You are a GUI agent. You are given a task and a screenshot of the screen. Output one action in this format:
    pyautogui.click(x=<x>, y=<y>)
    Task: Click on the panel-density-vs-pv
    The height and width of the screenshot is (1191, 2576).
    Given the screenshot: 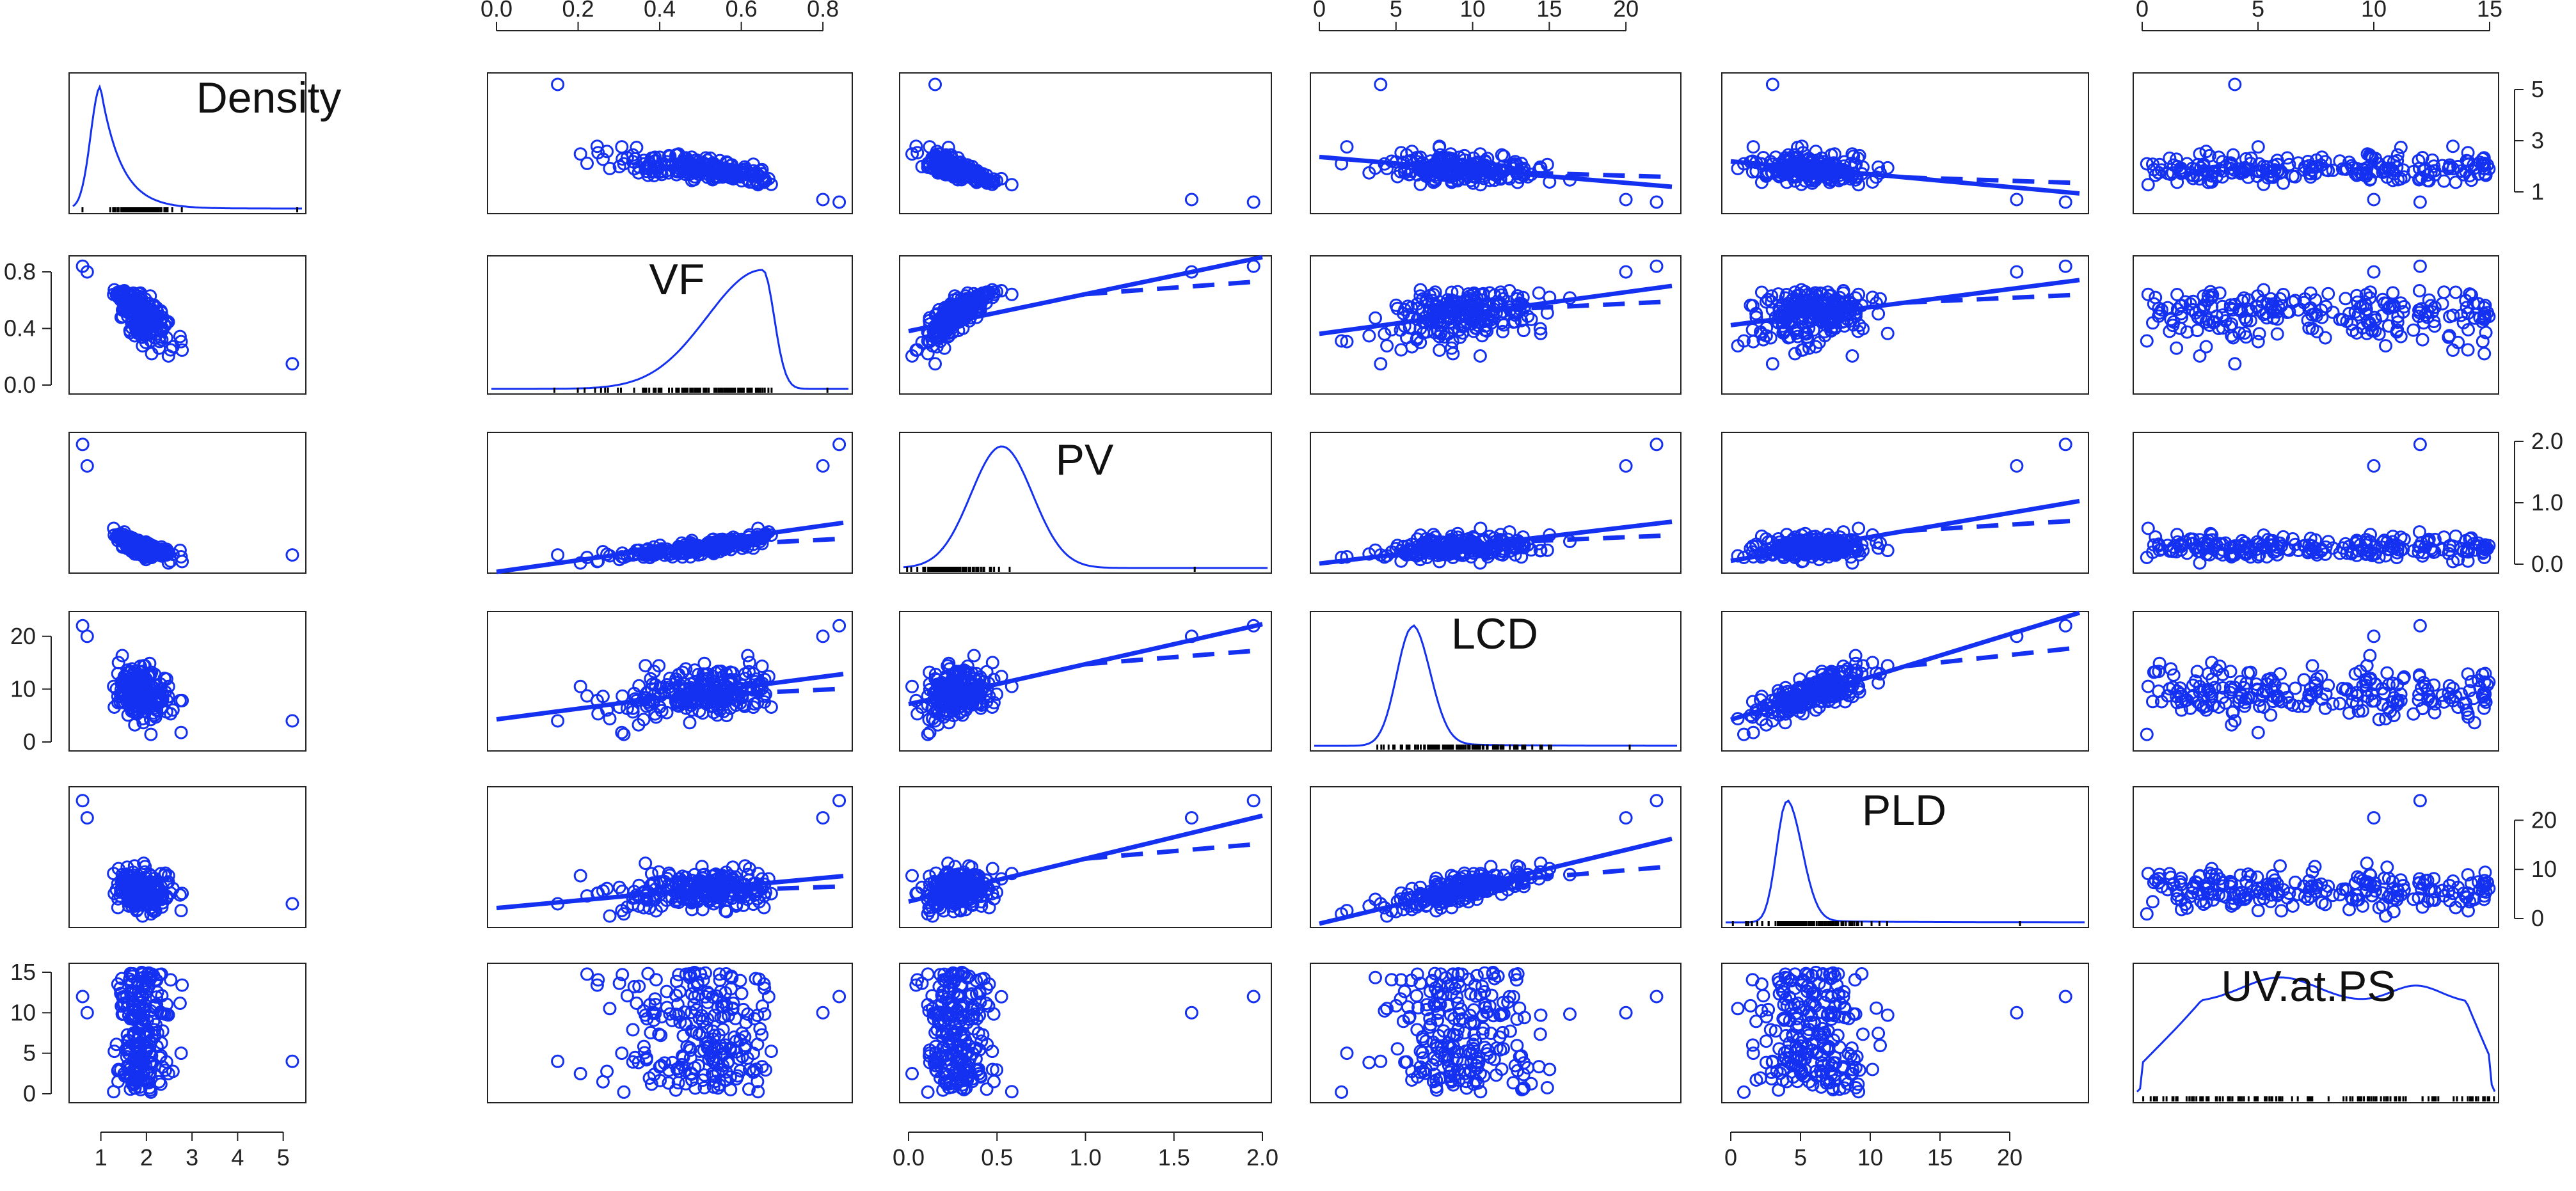 What is the action you would take?
    pyautogui.click(x=1085, y=143)
    